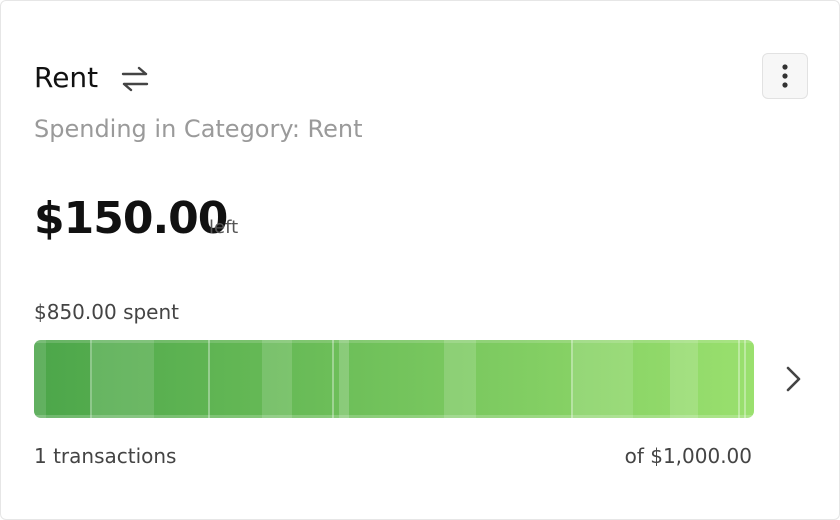 The width and height of the screenshot is (840, 520). Describe the element at coordinates (224, 227) in the screenshot. I see `remaining-suffix: left` at that location.